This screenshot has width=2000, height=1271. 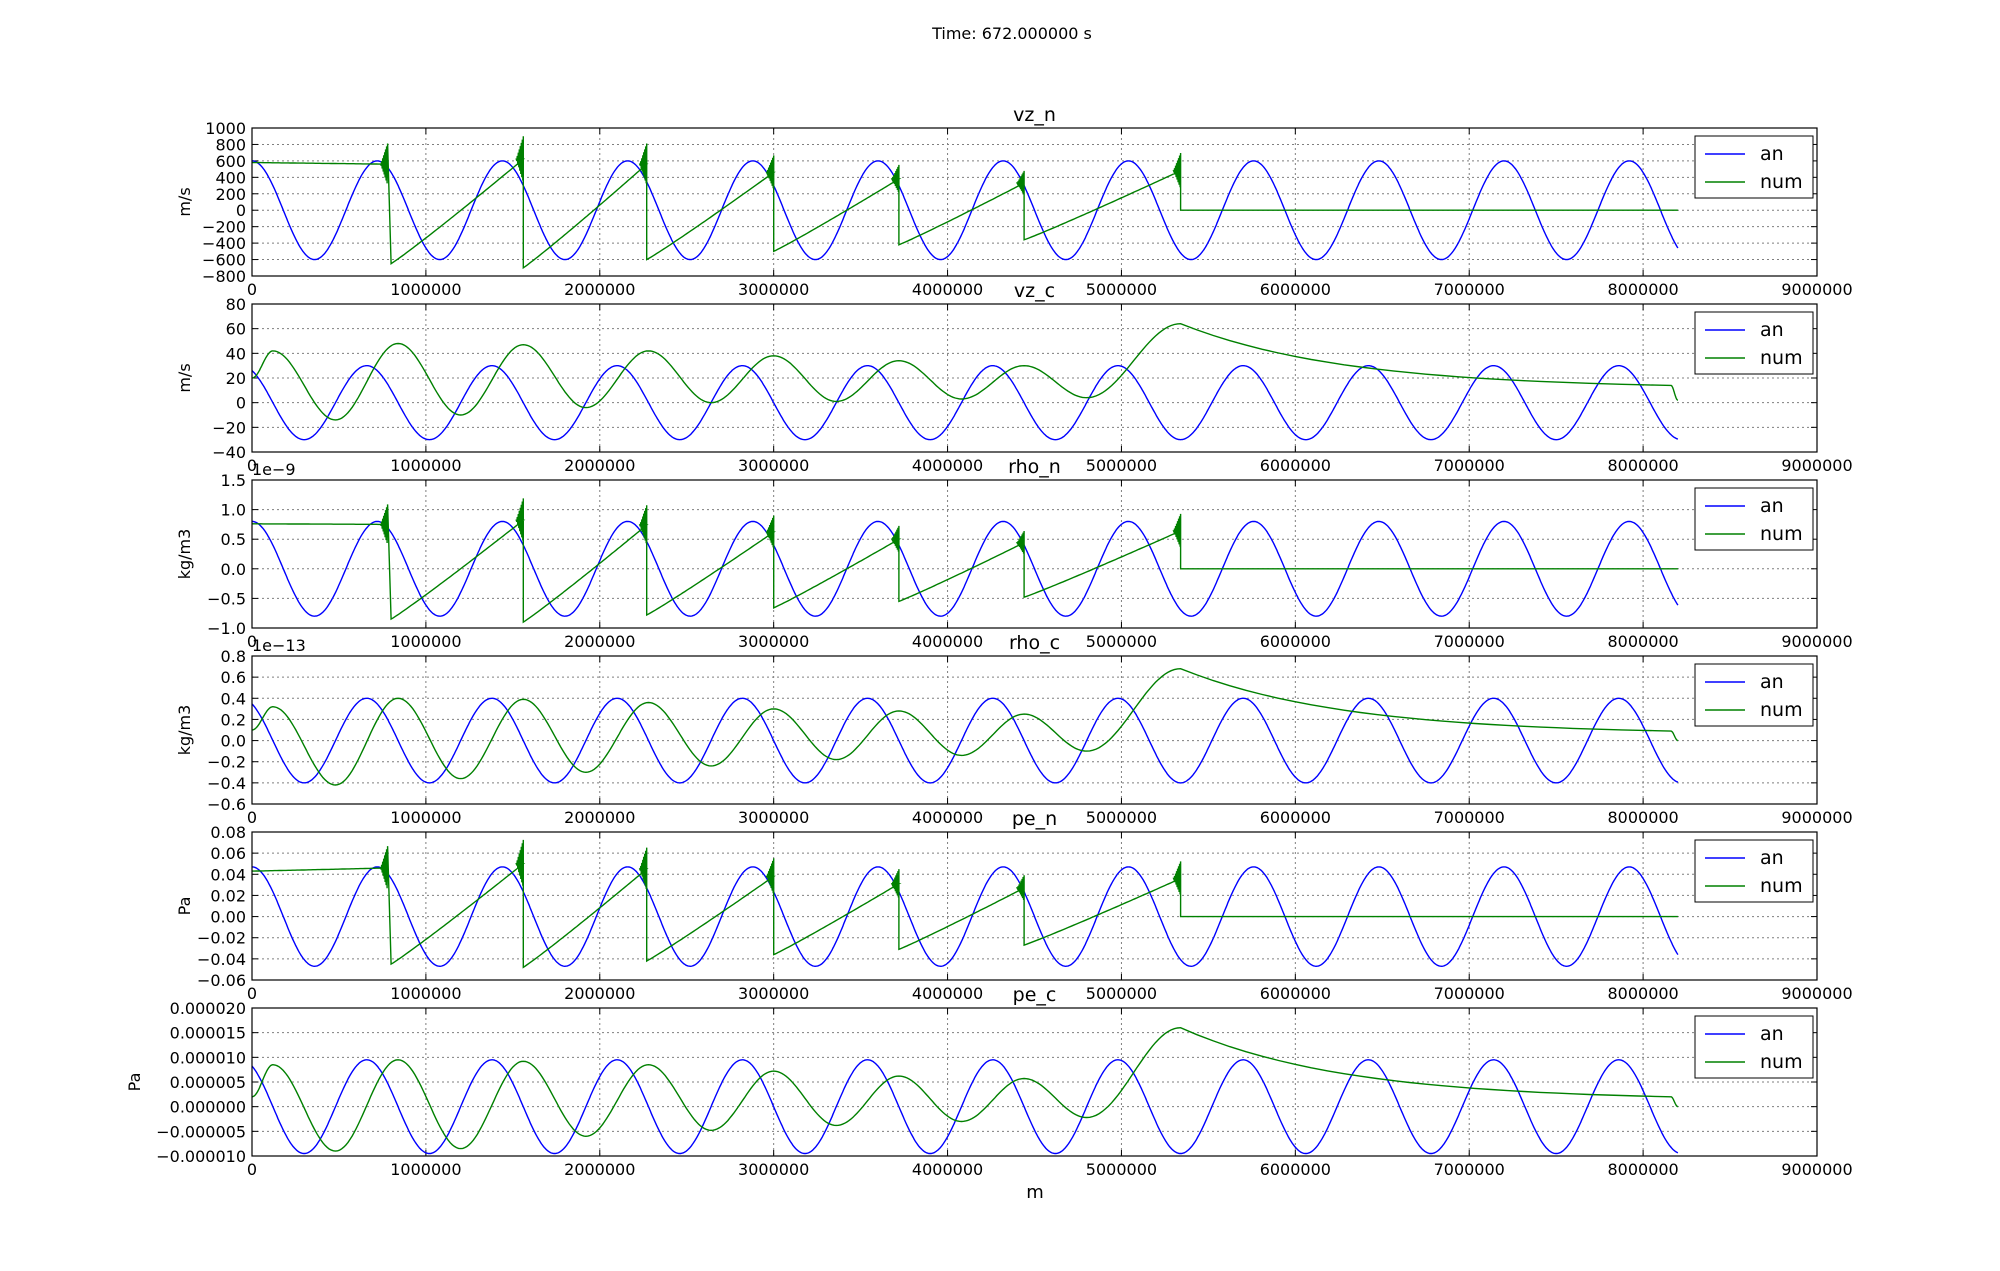 What do you see at coordinates (226, 628) in the screenshot?
I see `y-tick-label: −1.0` at bounding box center [226, 628].